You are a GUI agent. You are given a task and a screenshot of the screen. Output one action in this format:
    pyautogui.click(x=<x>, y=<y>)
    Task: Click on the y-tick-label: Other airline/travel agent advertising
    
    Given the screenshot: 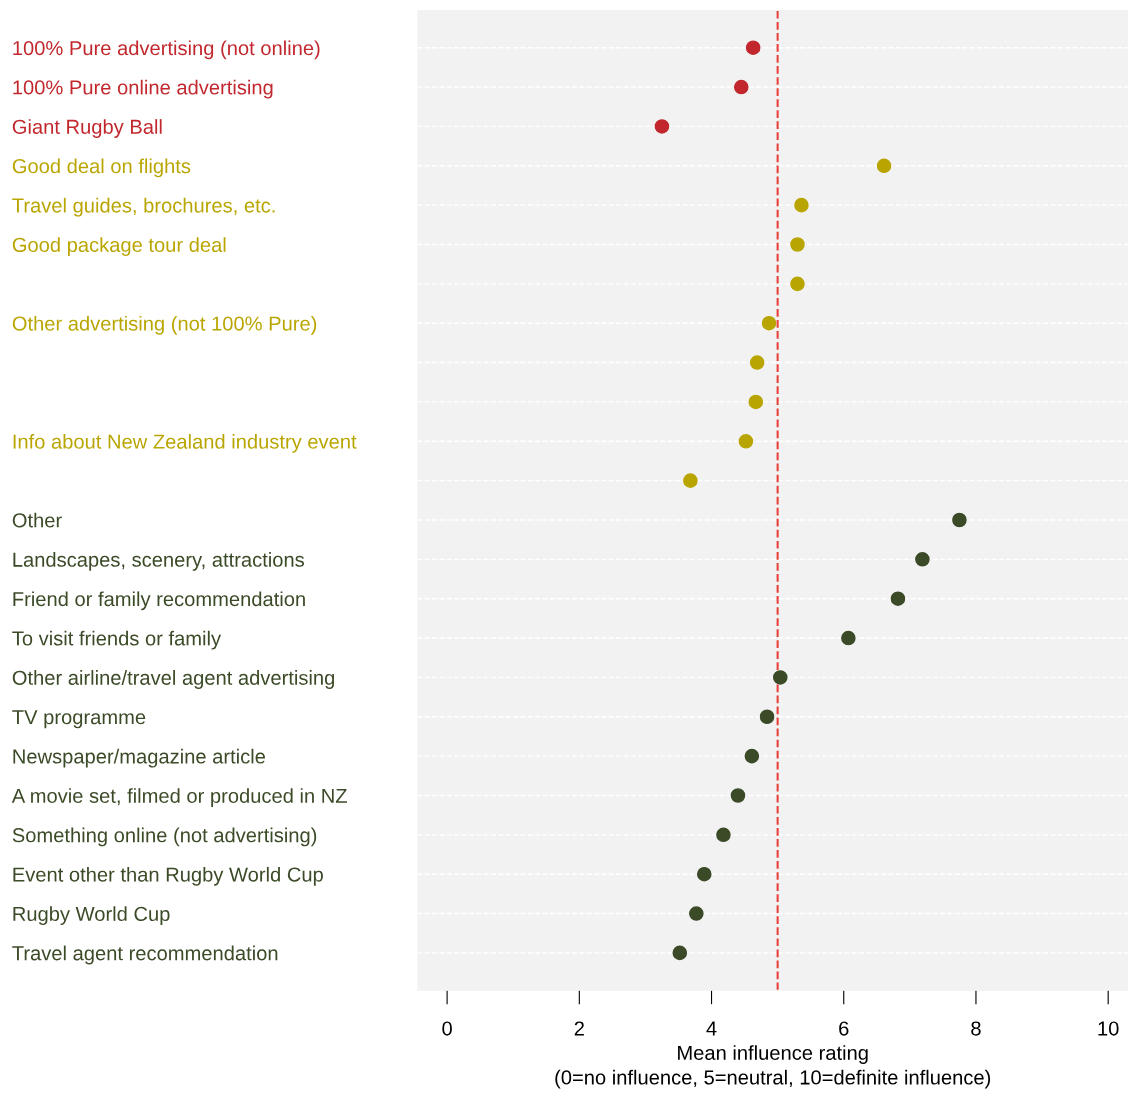 What is the action you would take?
    pyautogui.click(x=173, y=679)
    